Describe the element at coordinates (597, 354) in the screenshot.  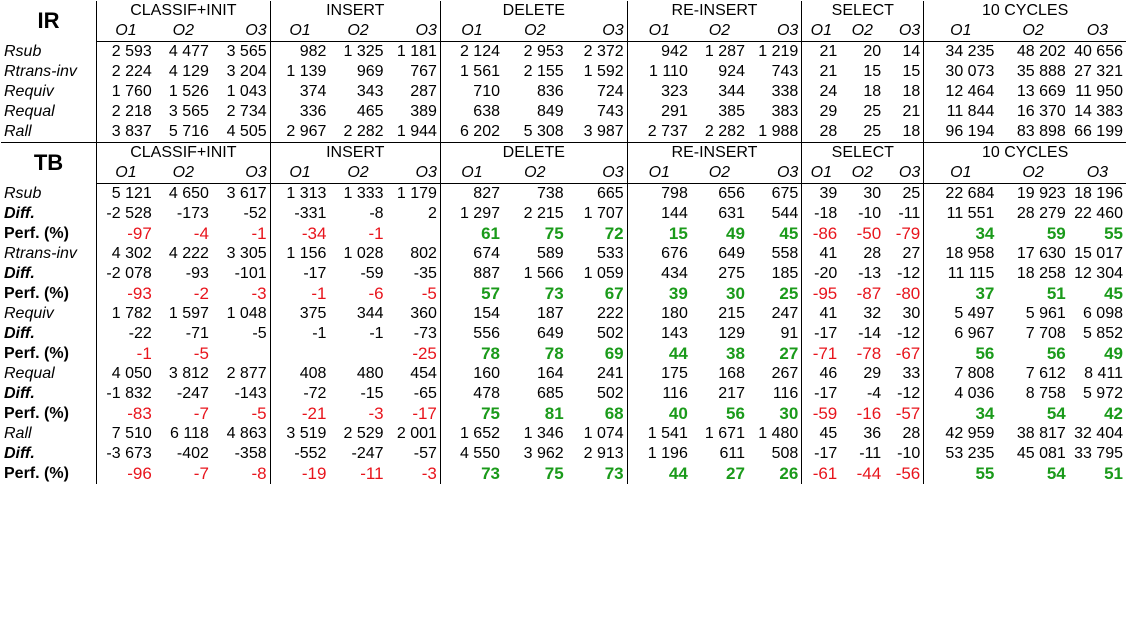
I see `table-cell: 69` at that location.